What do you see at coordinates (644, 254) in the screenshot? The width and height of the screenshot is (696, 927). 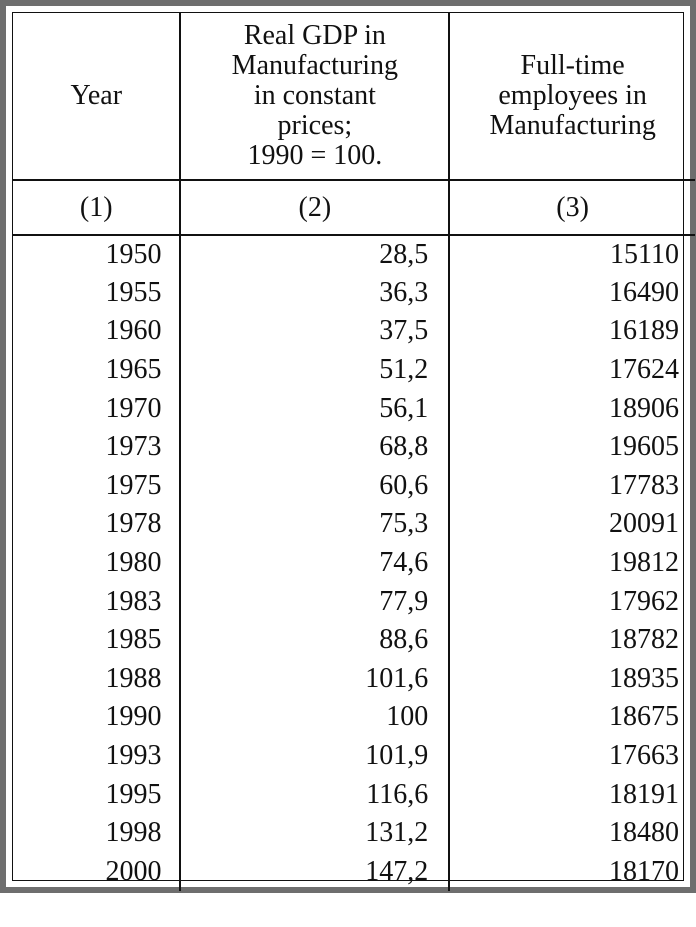 I see `cell-employees: 15110` at bounding box center [644, 254].